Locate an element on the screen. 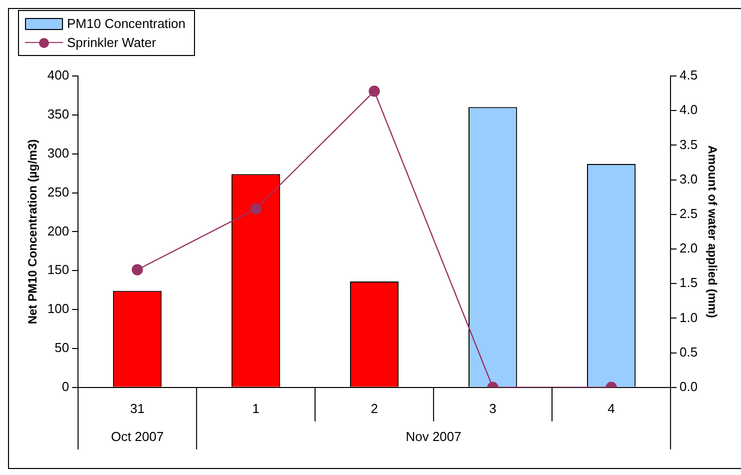 Image resolution: width=741 pixels, height=475 pixels. y2-tick-label: 0.0 is located at coordinates (689, 386).